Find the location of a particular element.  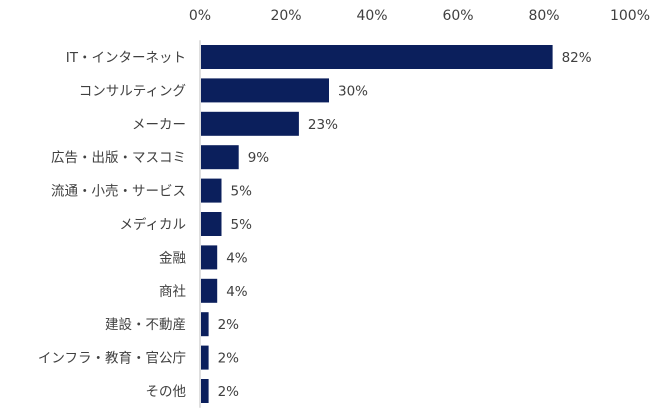

category-label: 金融 is located at coordinates (172, 258).